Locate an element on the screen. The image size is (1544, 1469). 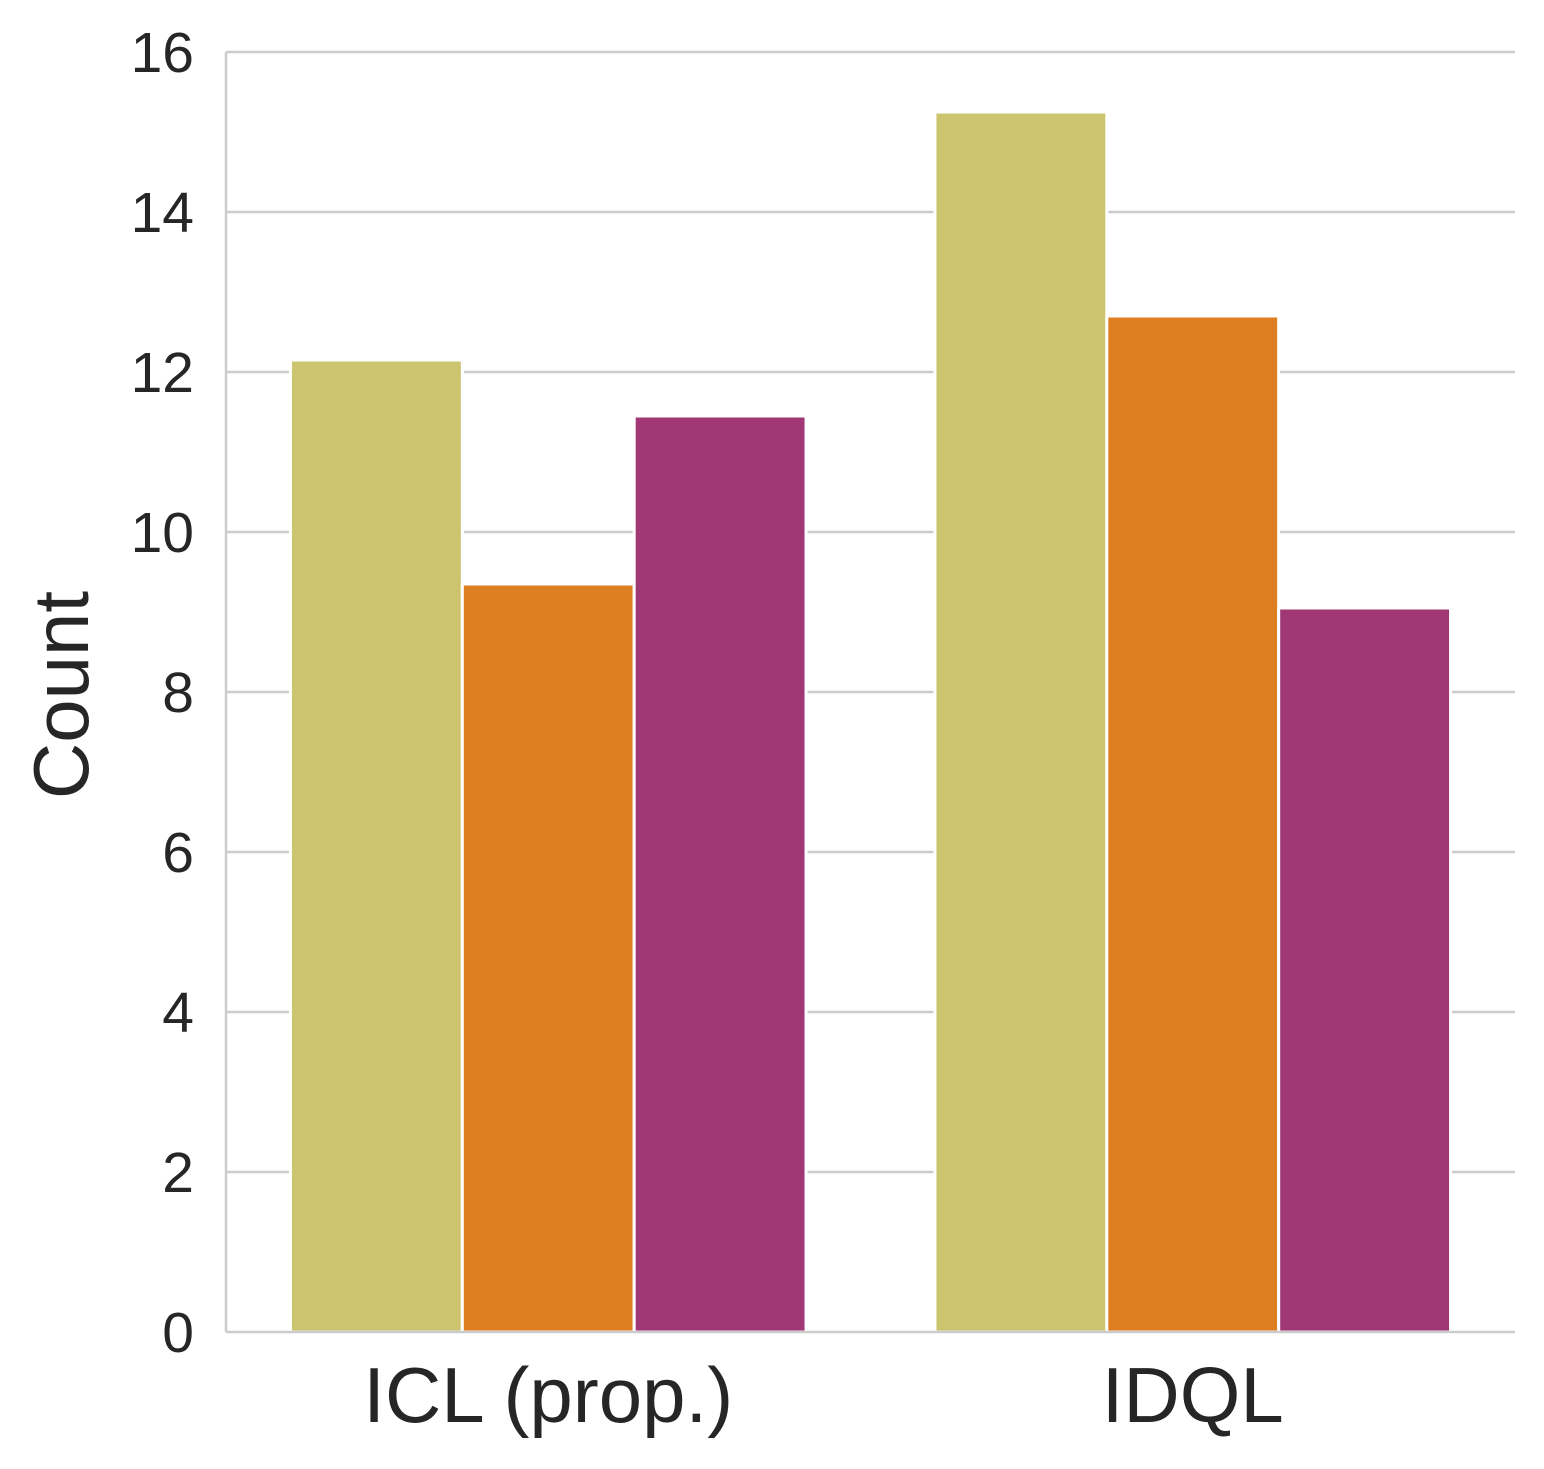
y-tick-label-16: 16 is located at coordinates (162, 53).